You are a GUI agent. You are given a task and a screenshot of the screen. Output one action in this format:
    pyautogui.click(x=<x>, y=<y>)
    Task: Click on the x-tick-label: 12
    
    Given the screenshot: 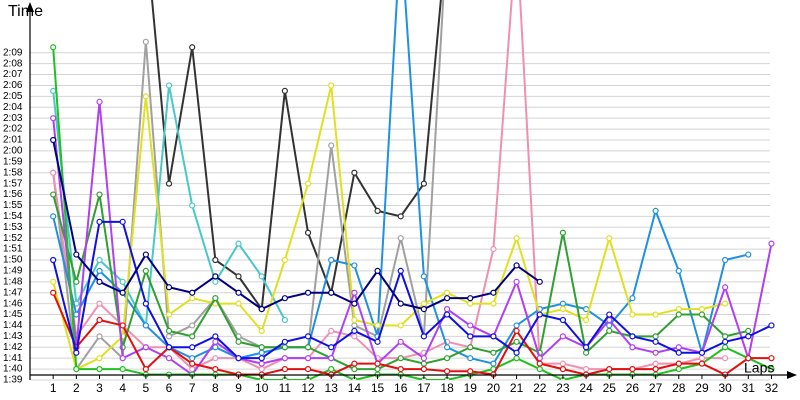 What is the action you would take?
    pyautogui.click(x=308, y=388)
    